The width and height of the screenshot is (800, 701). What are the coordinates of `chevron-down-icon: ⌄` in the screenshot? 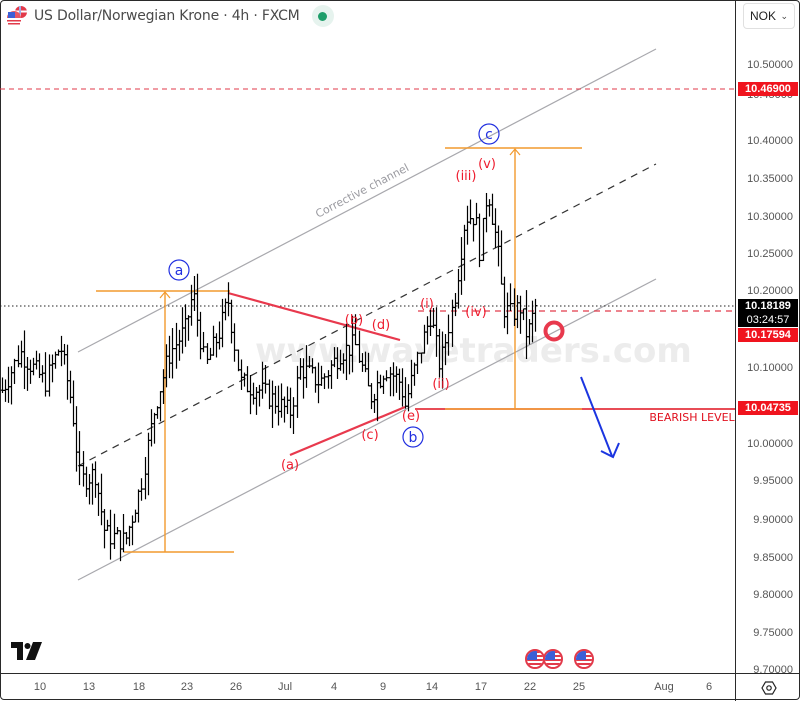 It's located at (784, 15).